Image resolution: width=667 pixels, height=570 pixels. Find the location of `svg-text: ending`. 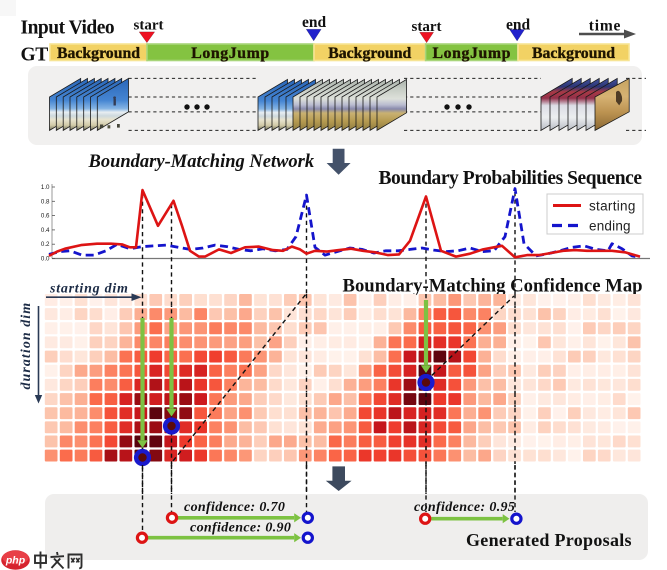

svg-text: ending is located at coordinates (610, 226).